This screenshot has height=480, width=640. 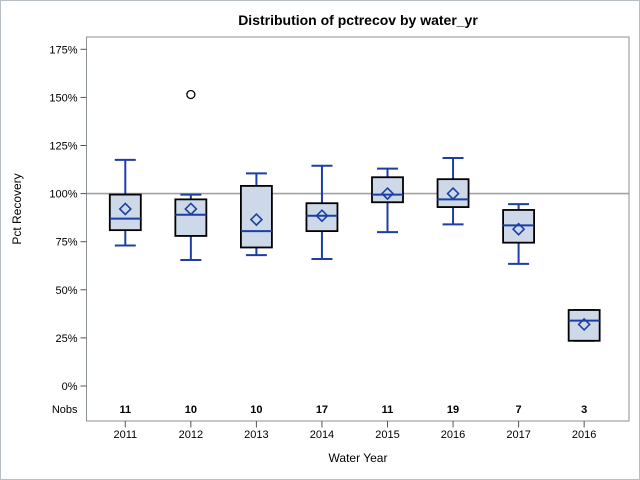 I want to click on nobs-value: 19, so click(x=453, y=410).